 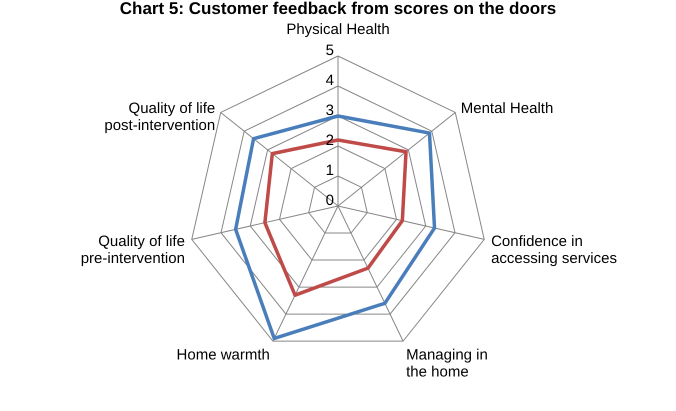 What do you see at coordinates (330, 170) in the screenshot?
I see `y-tick-label: 1` at bounding box center [330, 170].